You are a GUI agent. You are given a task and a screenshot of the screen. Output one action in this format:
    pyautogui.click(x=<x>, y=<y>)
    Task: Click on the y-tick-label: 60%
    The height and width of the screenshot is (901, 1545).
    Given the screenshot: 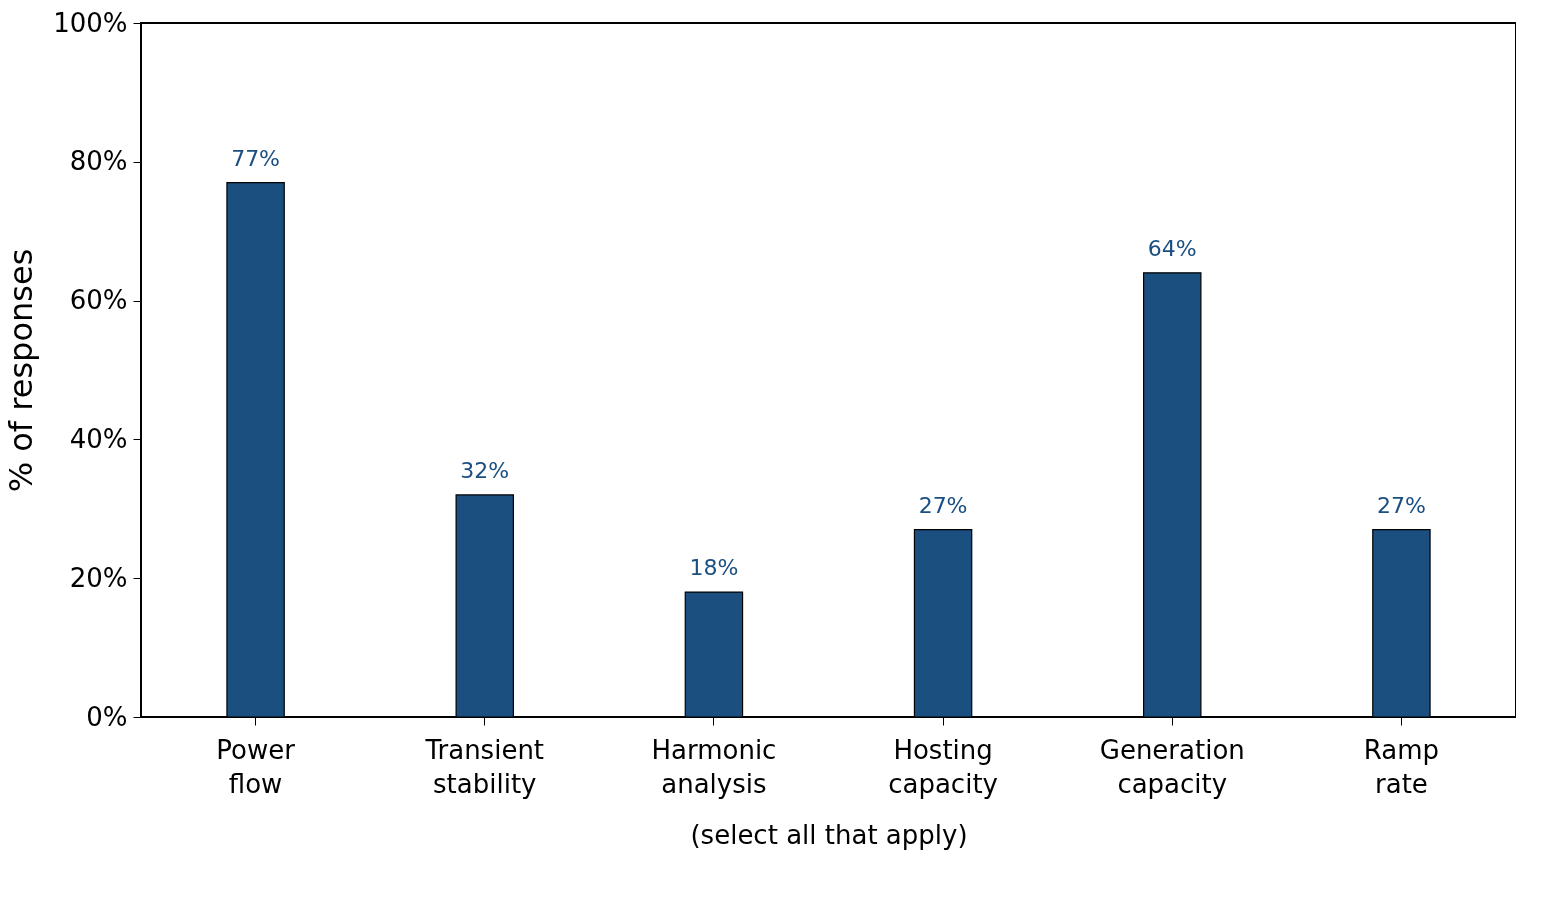 What is the action you would take?
    pyautogui.click(x=98, y=300)
    